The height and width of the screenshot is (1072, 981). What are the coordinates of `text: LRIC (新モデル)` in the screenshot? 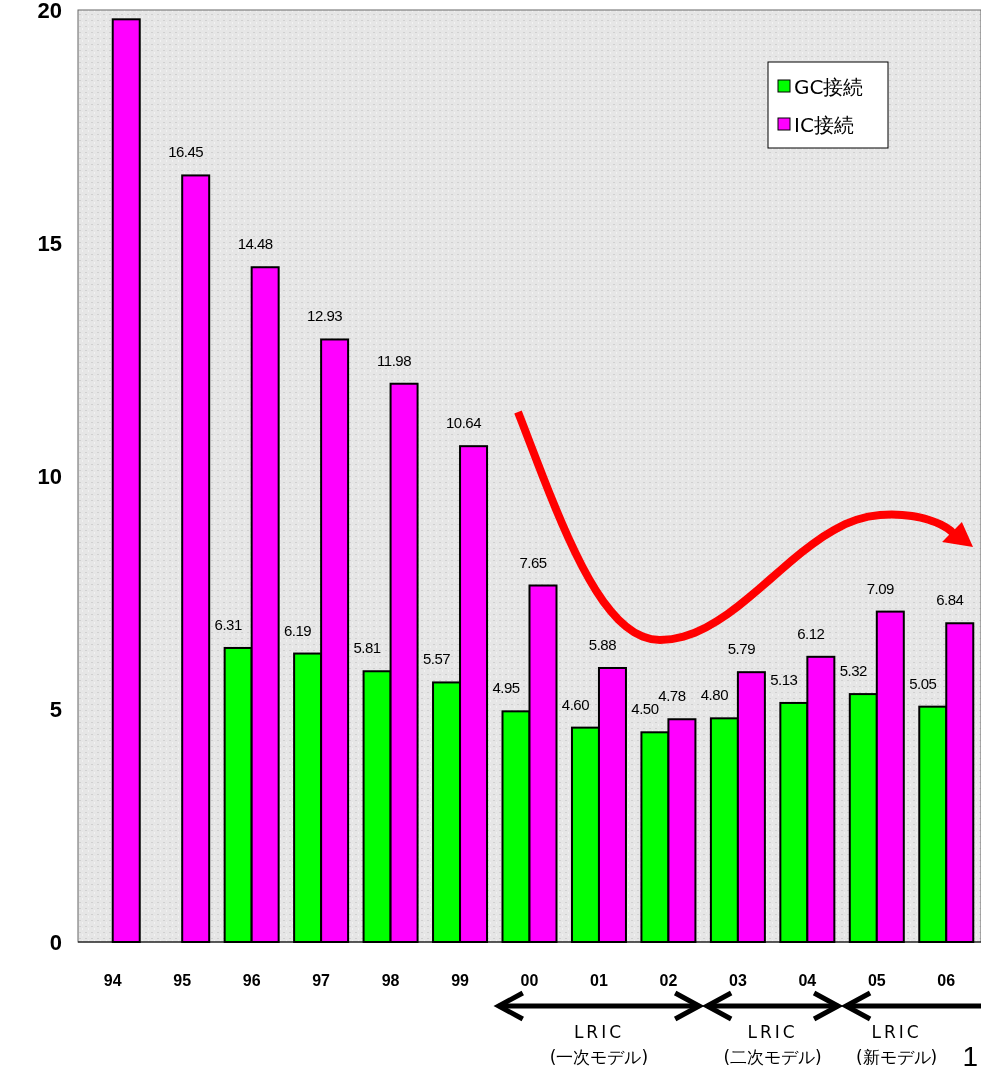 It's located at (896, 1044).